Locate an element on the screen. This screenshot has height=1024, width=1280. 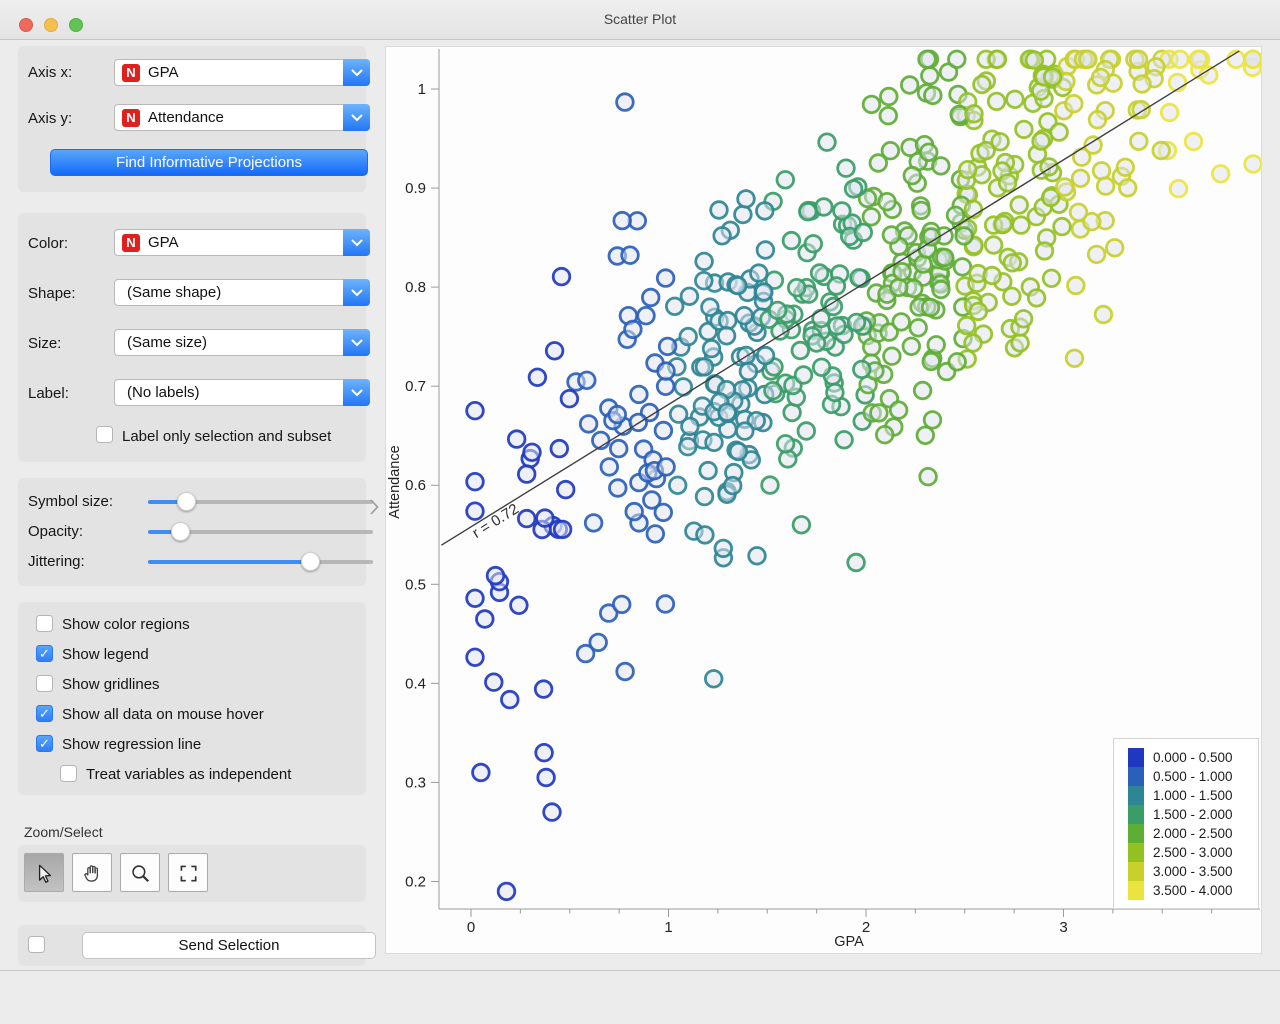
color-combobox: N GPA is located at coordinates (242, 242).